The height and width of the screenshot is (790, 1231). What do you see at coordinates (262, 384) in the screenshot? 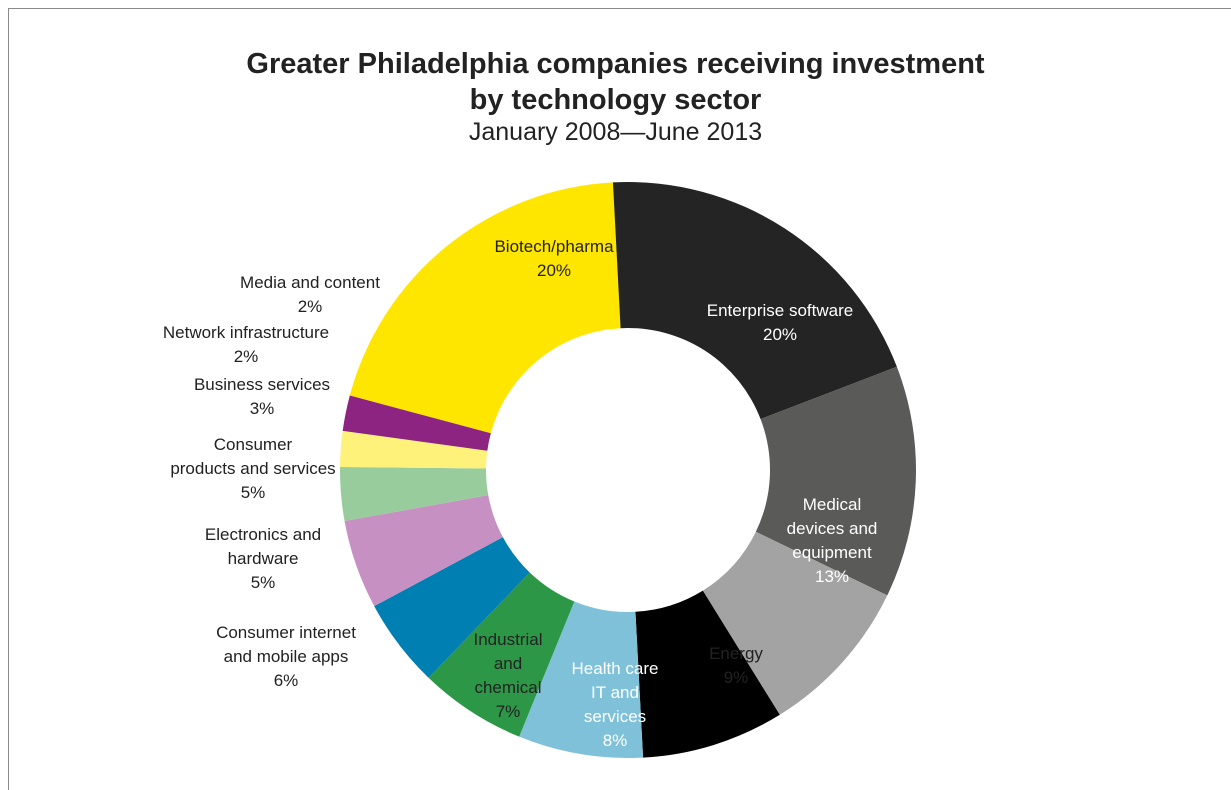
I see `slice-name-label: Business services` at bounding box center [262, 384].